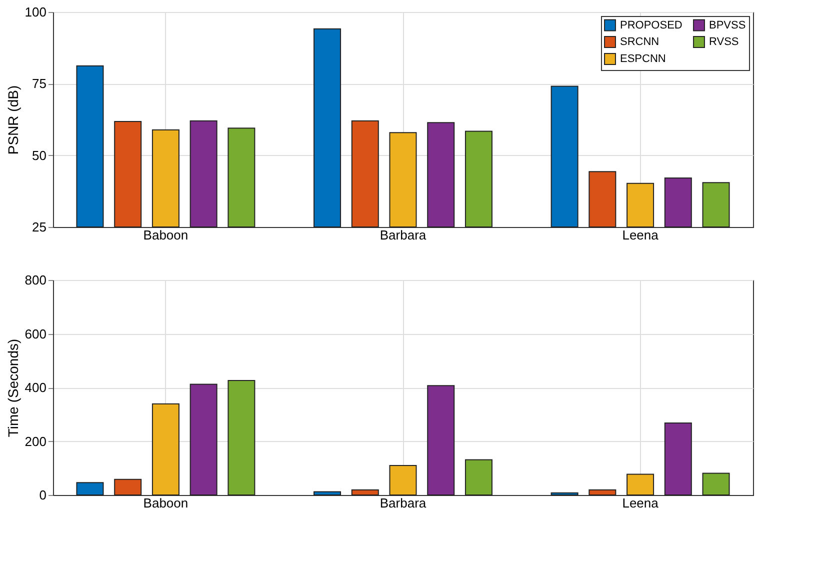 The width and height of the screenshot is (831, 581). What do you see at coordinates (640, 42) in the screenshot?
I see `legend-label: SRCNN` at bounding box center [640, 42].